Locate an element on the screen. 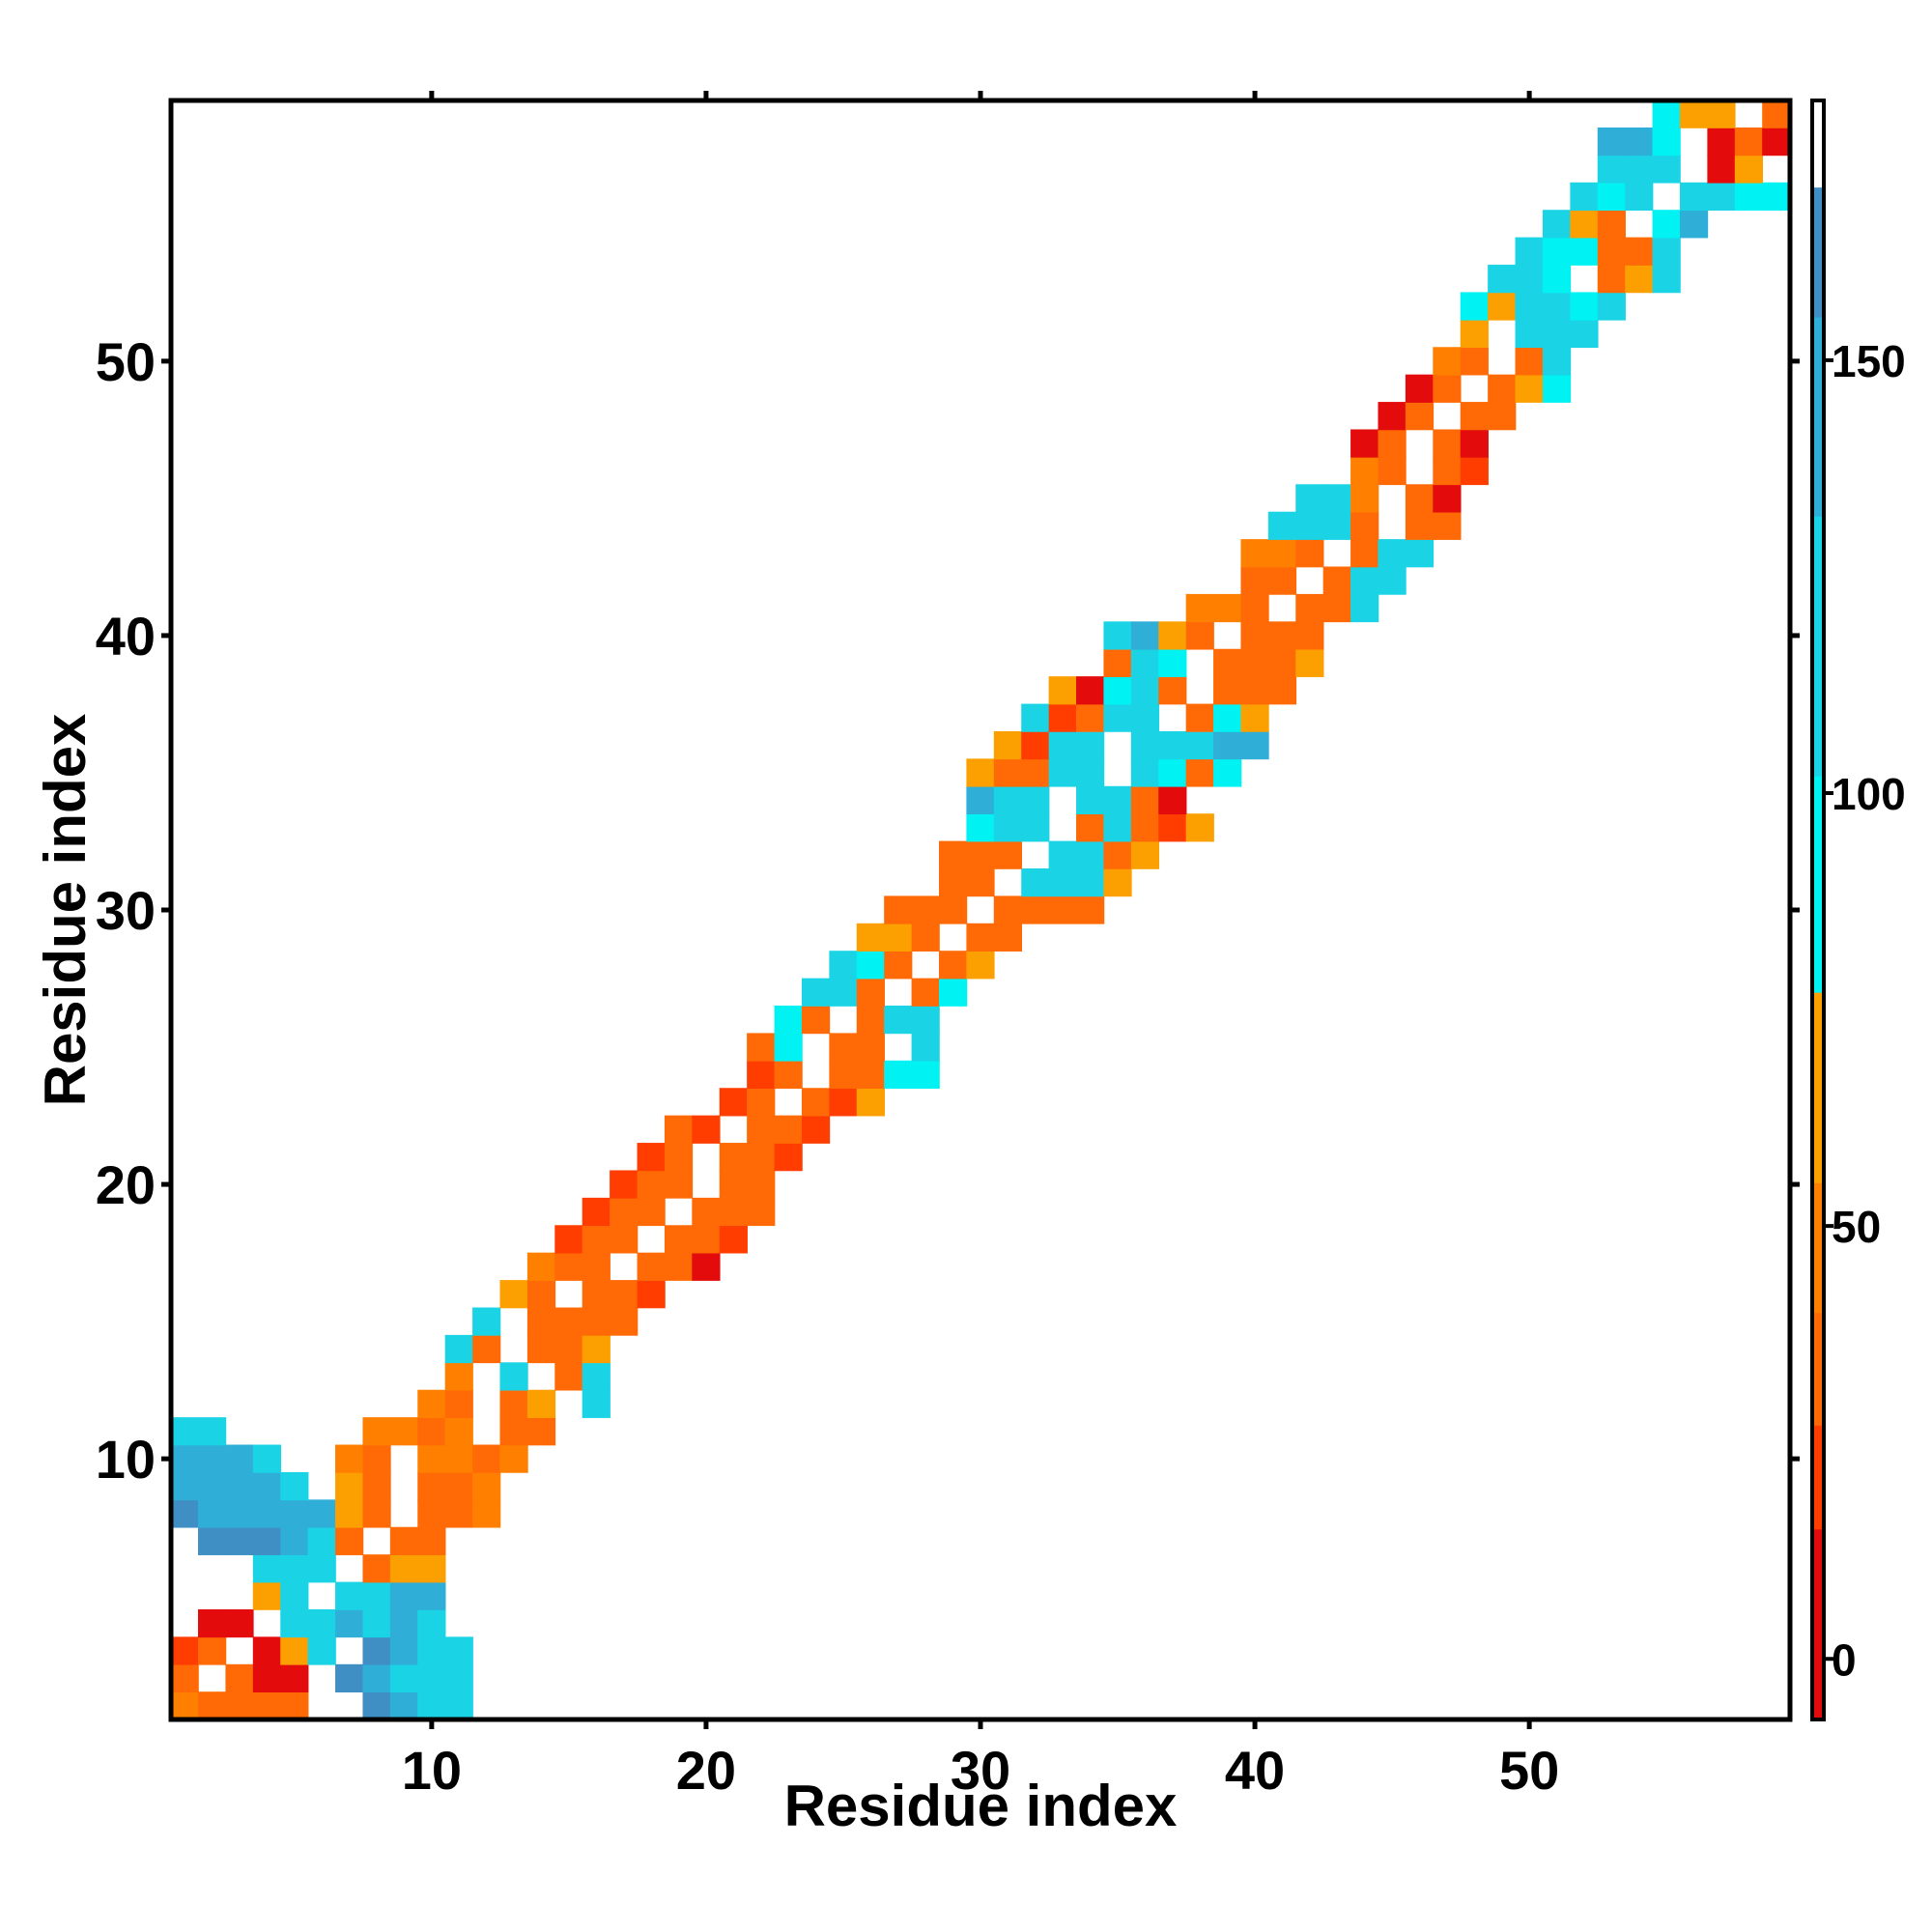  colorbar-tick-label: 0 is located at coordinates (1844, 1659).